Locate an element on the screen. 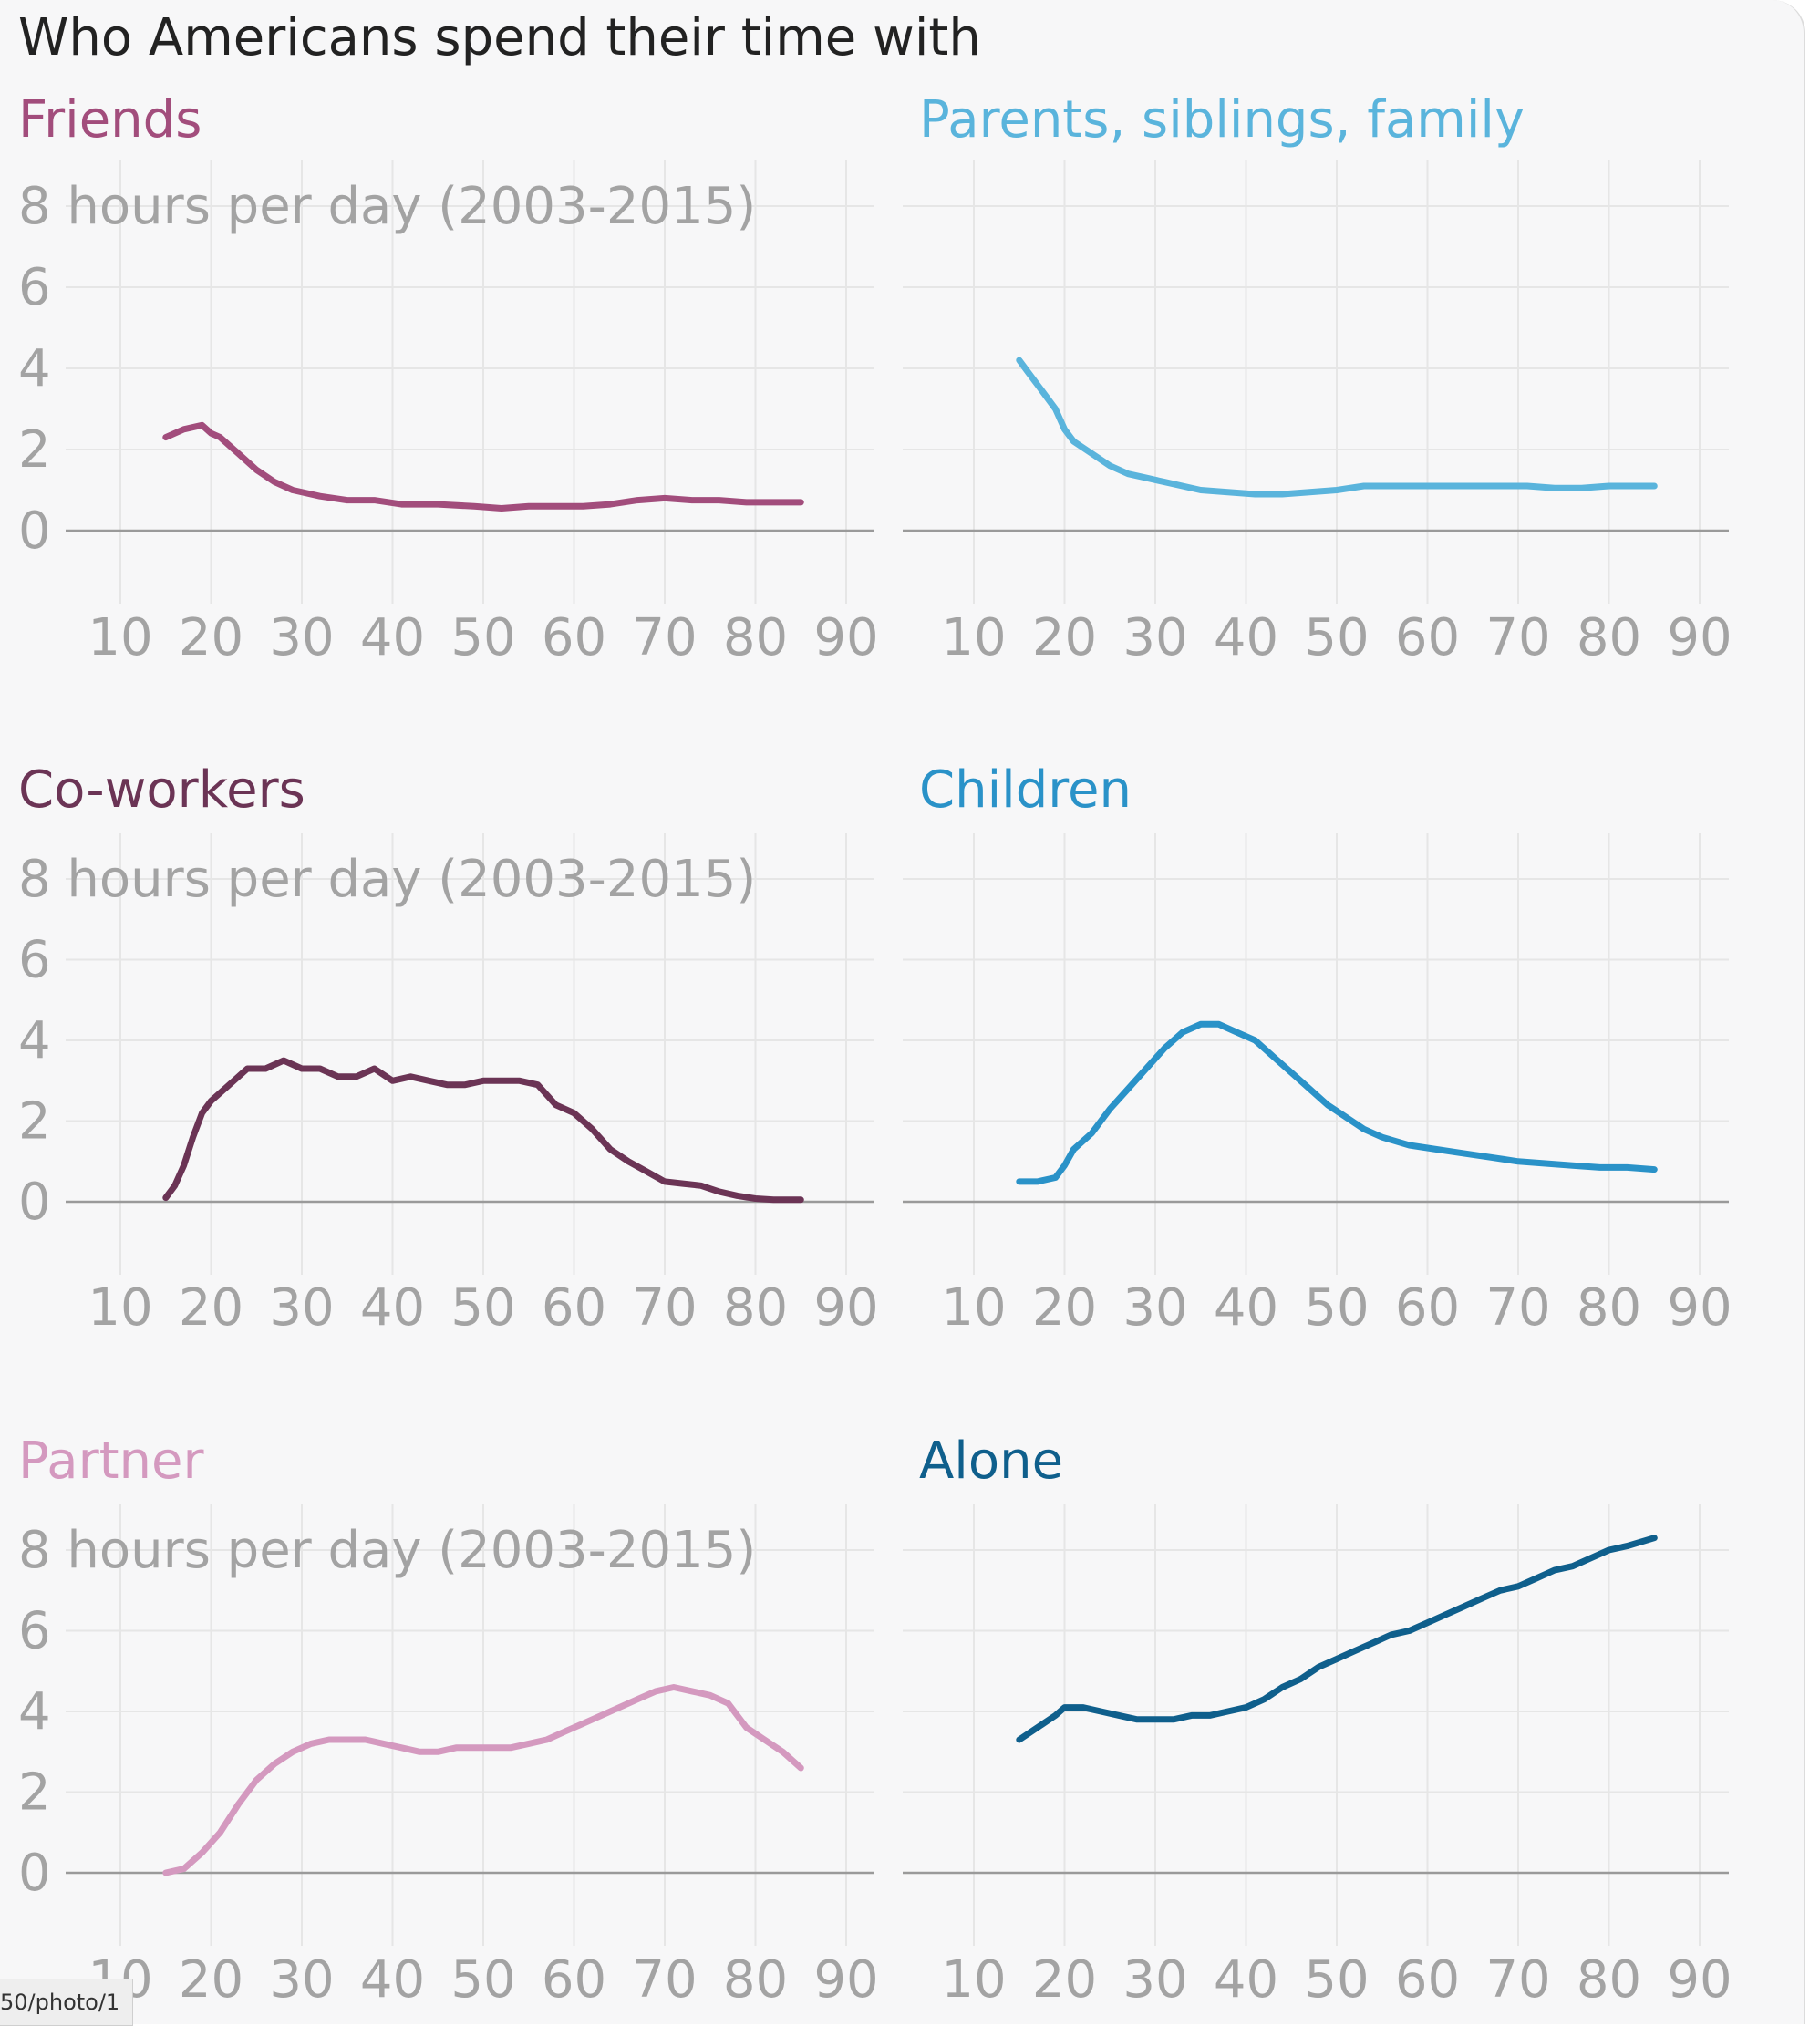 The height and width of the screenshot is (2026, 1820). url-fragment: 50/photo/1 is located at coordinates (67, 2002).